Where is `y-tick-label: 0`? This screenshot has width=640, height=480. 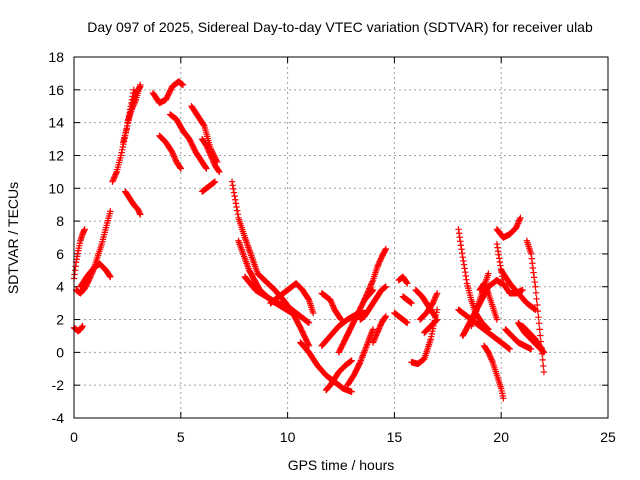
y-tick-label: 0 is located at coordinates (60, 352).